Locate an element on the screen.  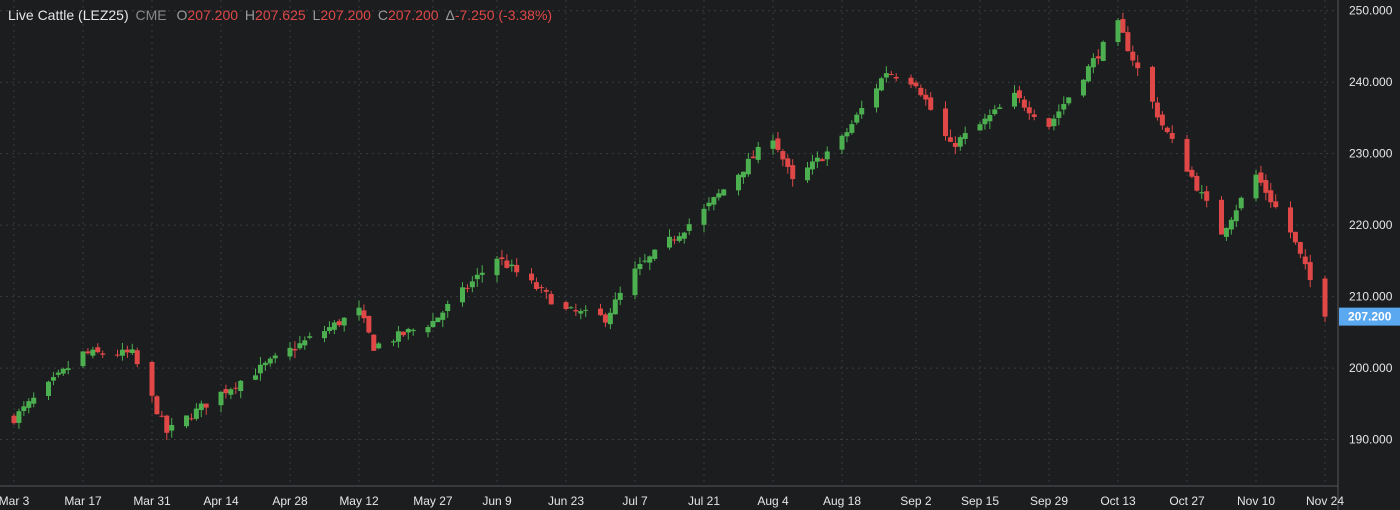
change-key: Δ is located at coordinates (450, 15).